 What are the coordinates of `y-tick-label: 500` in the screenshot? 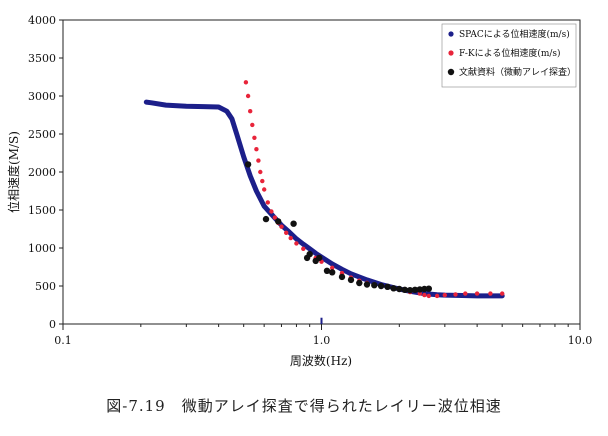 It's located at (45, 286).